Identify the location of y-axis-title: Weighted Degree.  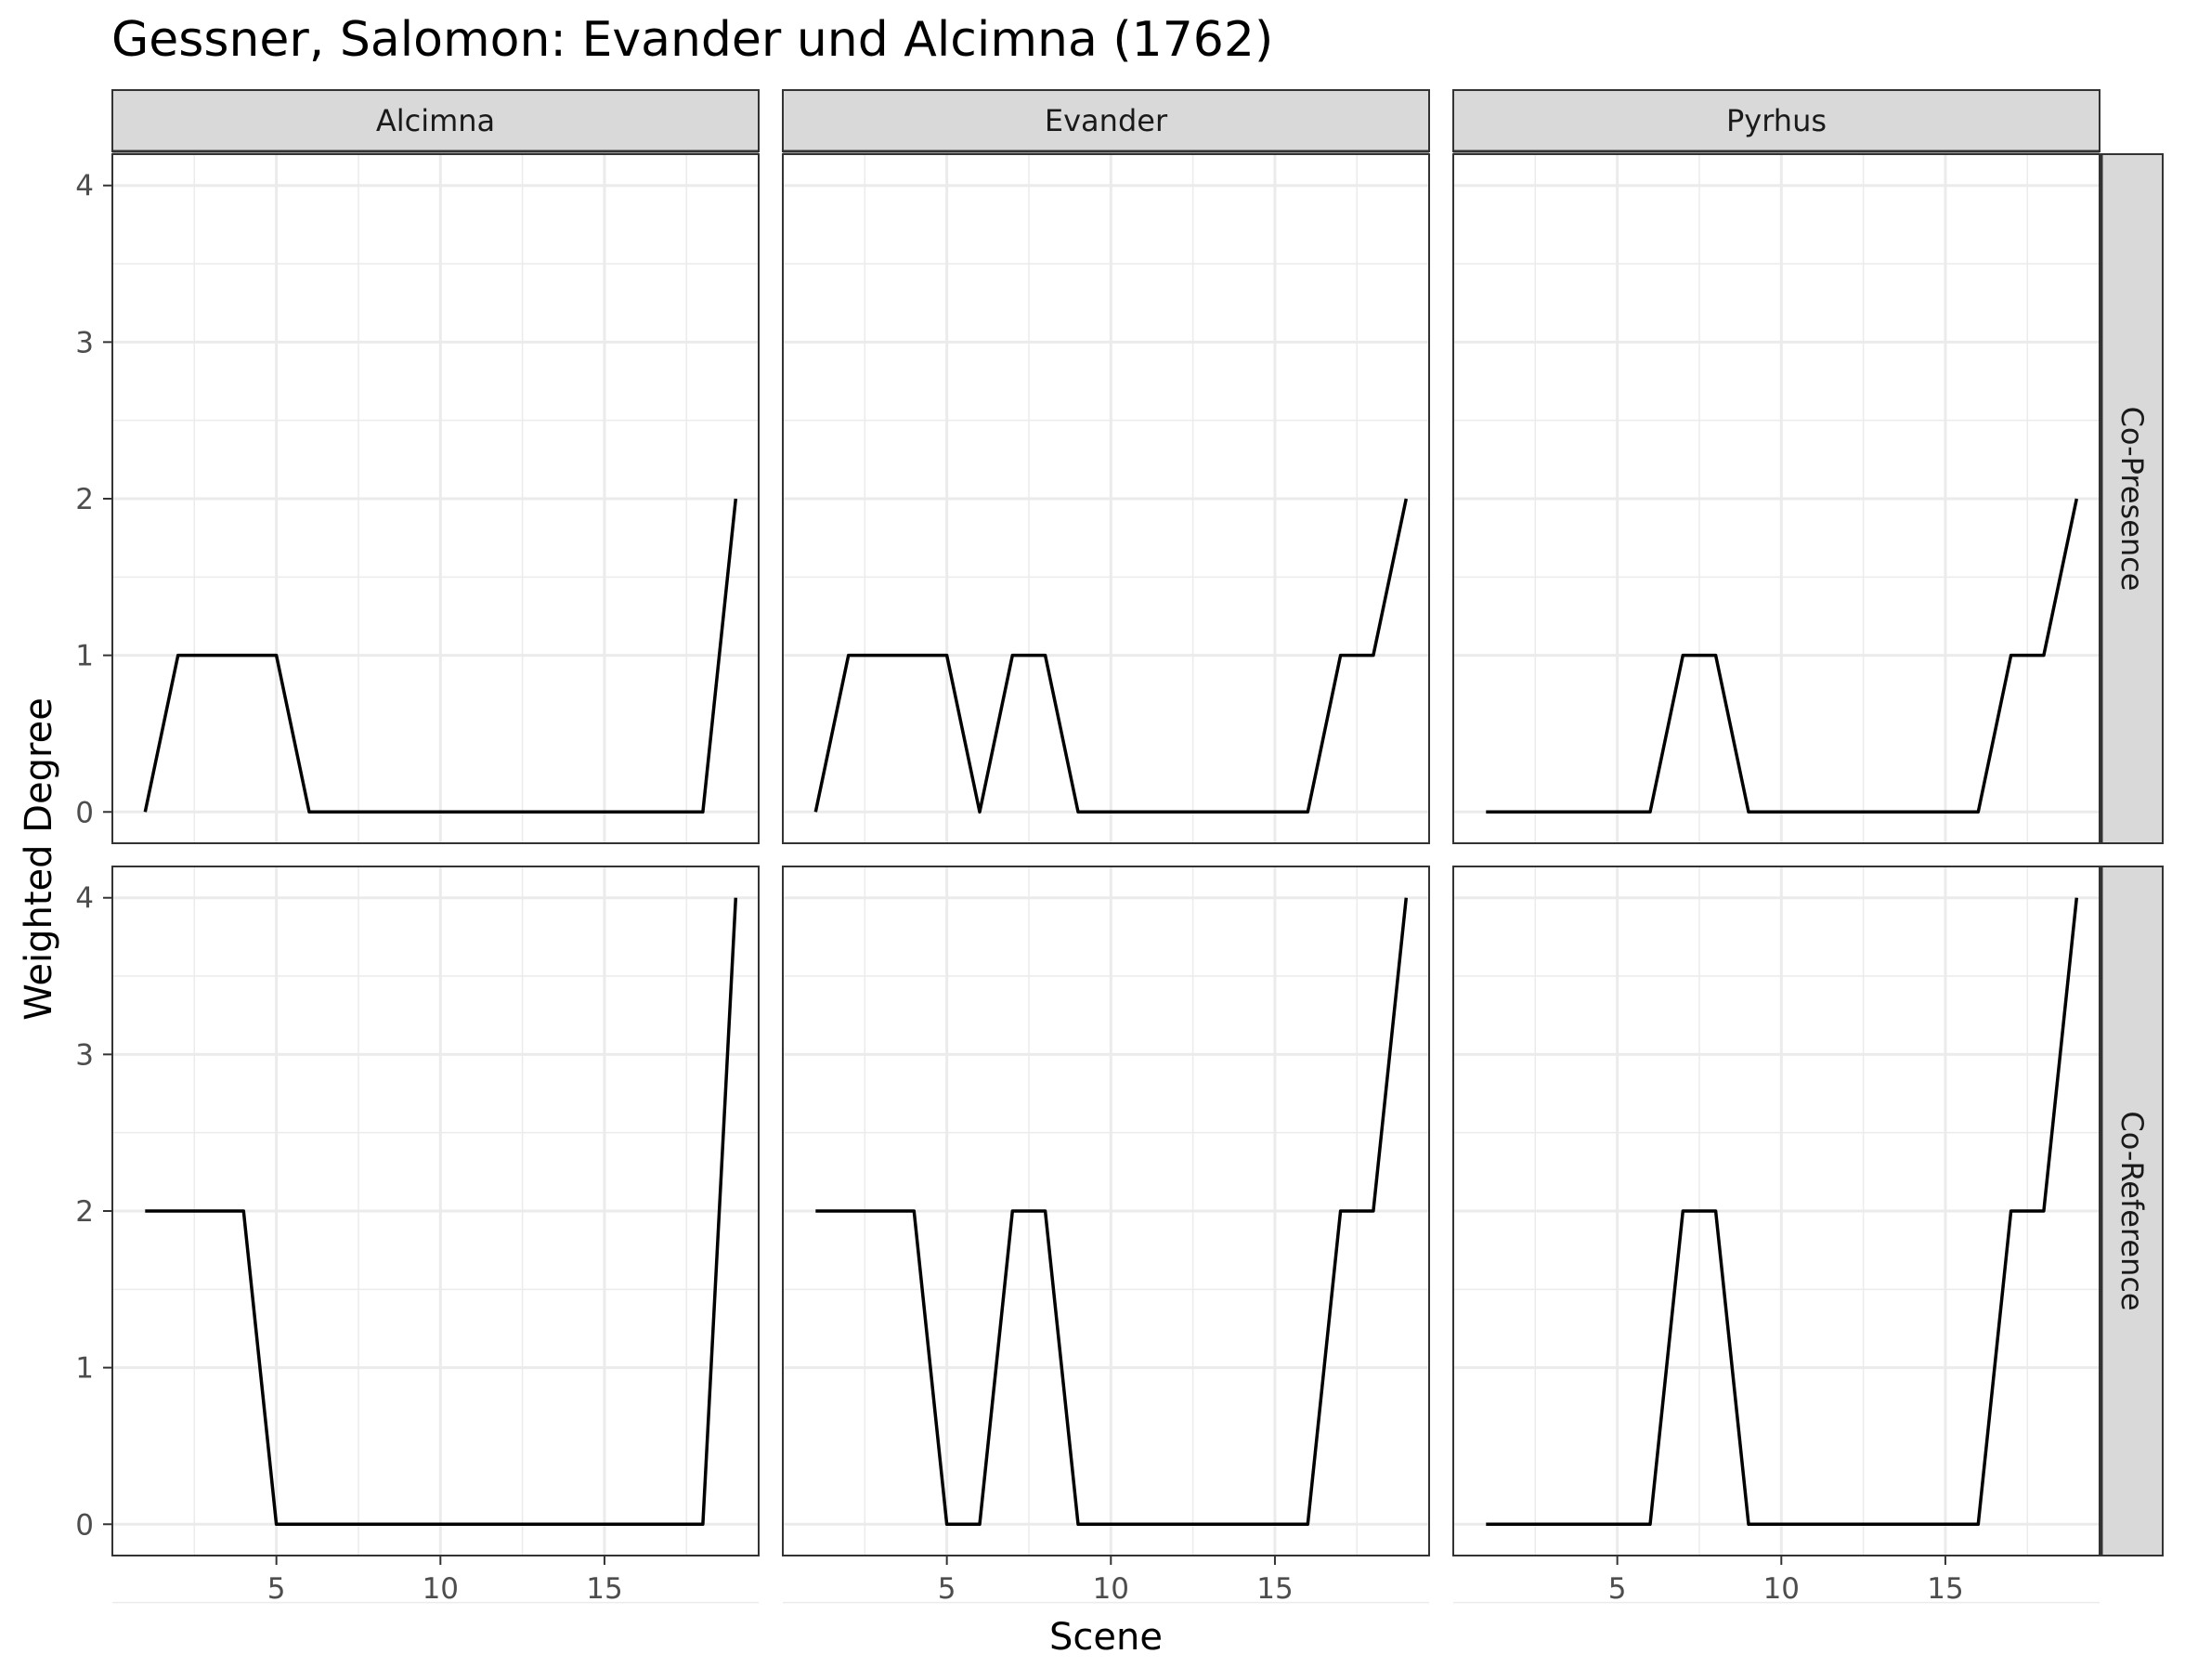
(39, 859).